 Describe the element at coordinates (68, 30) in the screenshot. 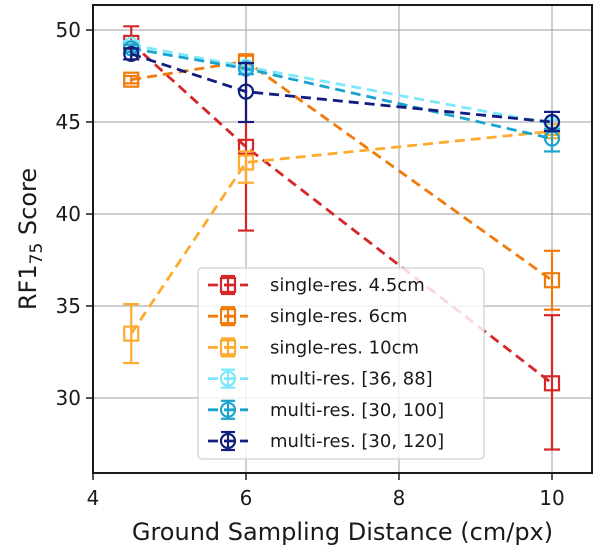

I see `y-tick-label: 50` at that location.